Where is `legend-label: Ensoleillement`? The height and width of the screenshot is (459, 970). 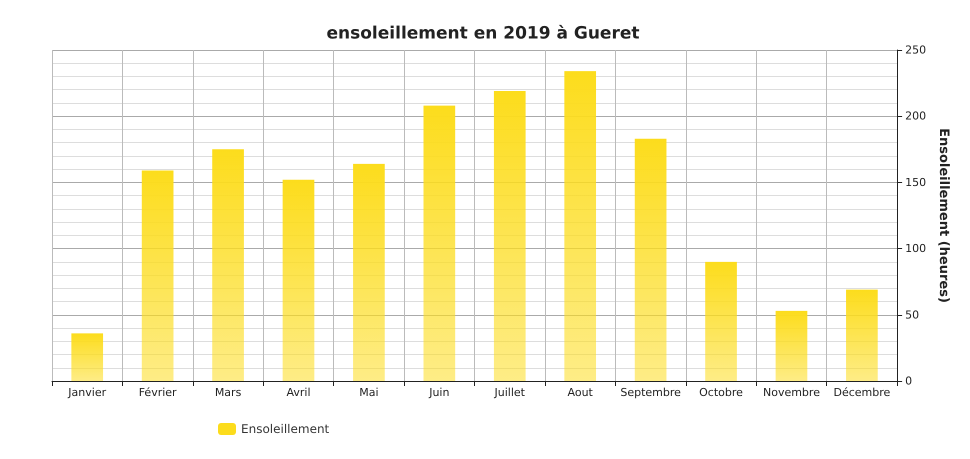
legend-label: Ensoleillement is located at coordinates (285, 429).